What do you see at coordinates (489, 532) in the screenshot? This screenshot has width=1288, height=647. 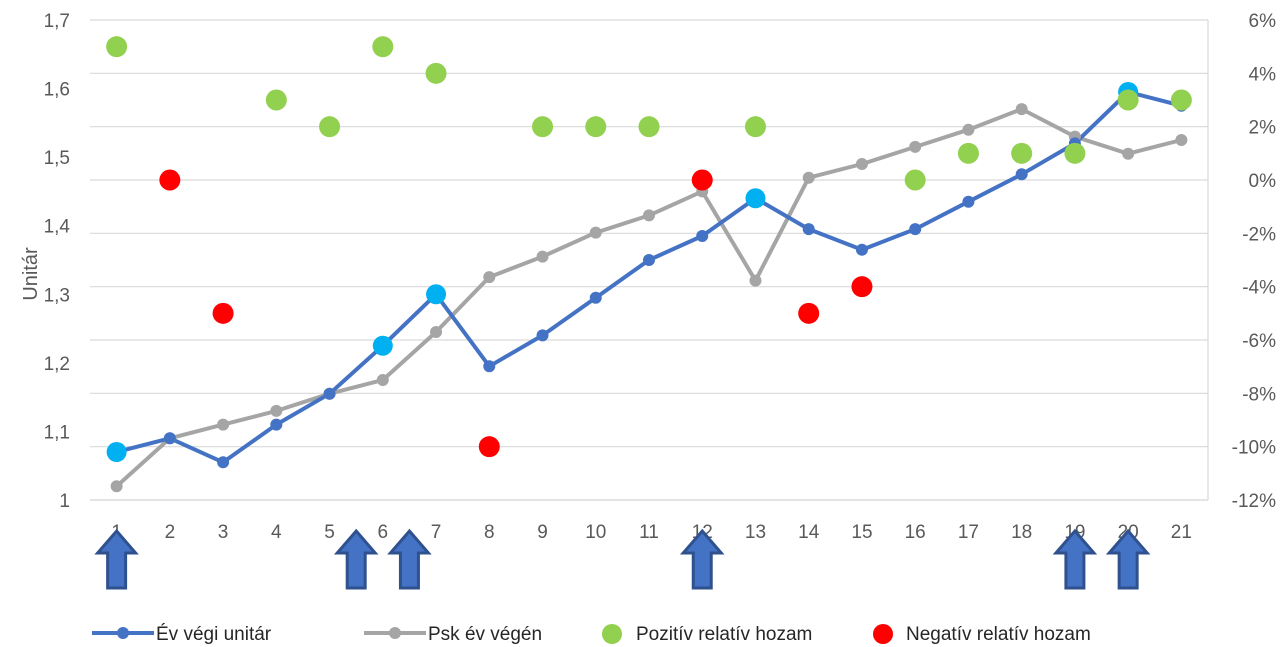 I see `x-tick-label: 8` at bounding box center [489, 532].